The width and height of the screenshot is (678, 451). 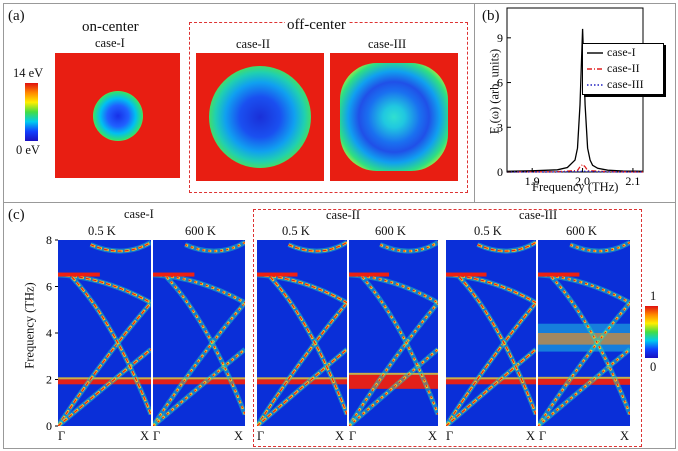 I want to click on spectrum-ytick-label: 0, so click(x=500, y=172).